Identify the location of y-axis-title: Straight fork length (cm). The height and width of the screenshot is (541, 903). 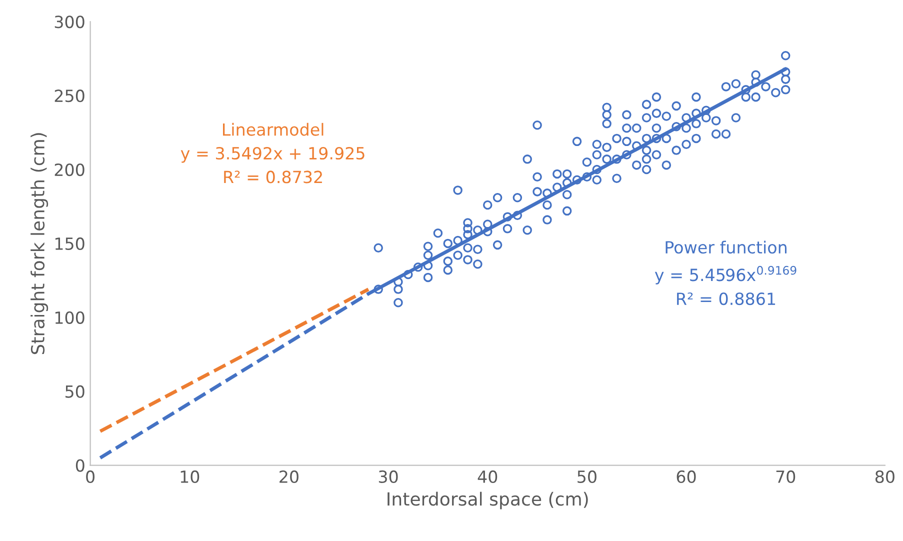
(39, 243).